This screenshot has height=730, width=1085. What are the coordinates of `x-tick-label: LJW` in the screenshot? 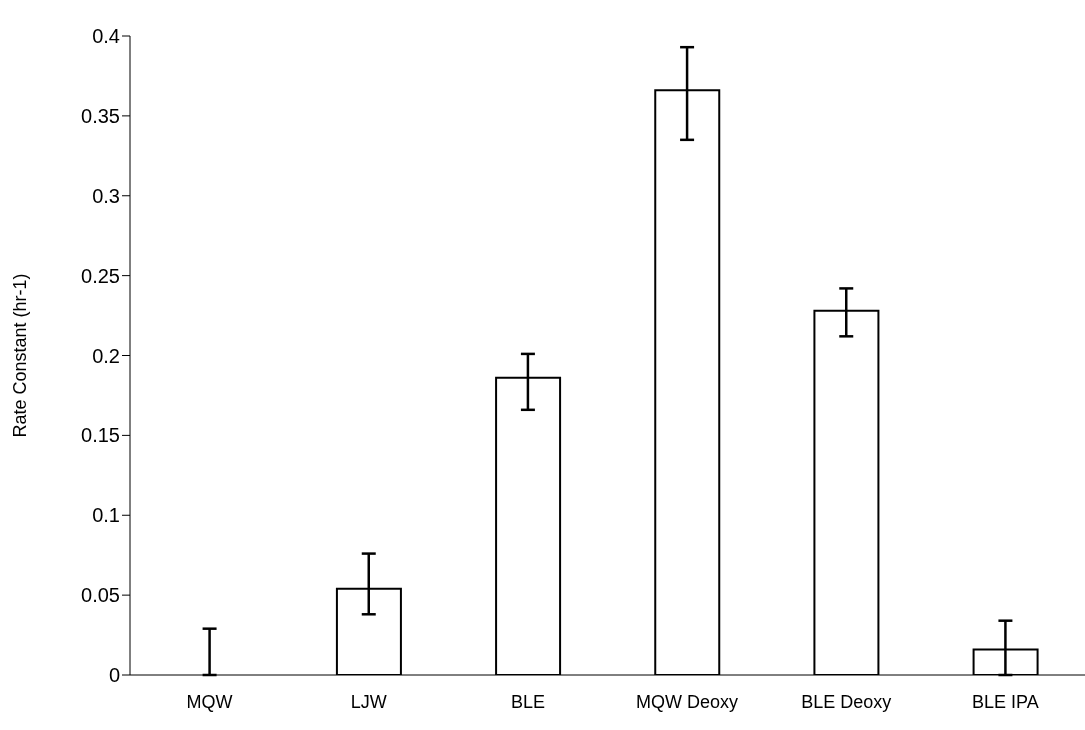 It's located at (368, 701).